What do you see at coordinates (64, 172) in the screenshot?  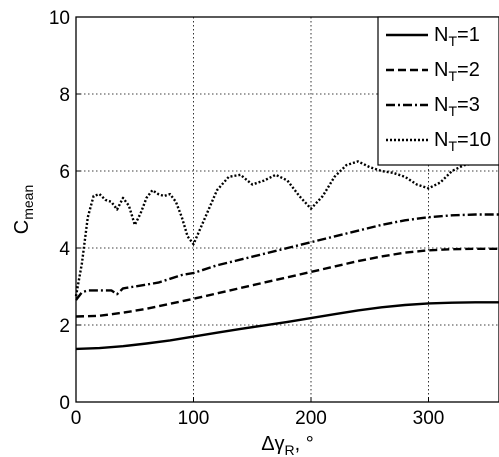 I see `y-tick-label: 6` at bounding box center [64, 172].